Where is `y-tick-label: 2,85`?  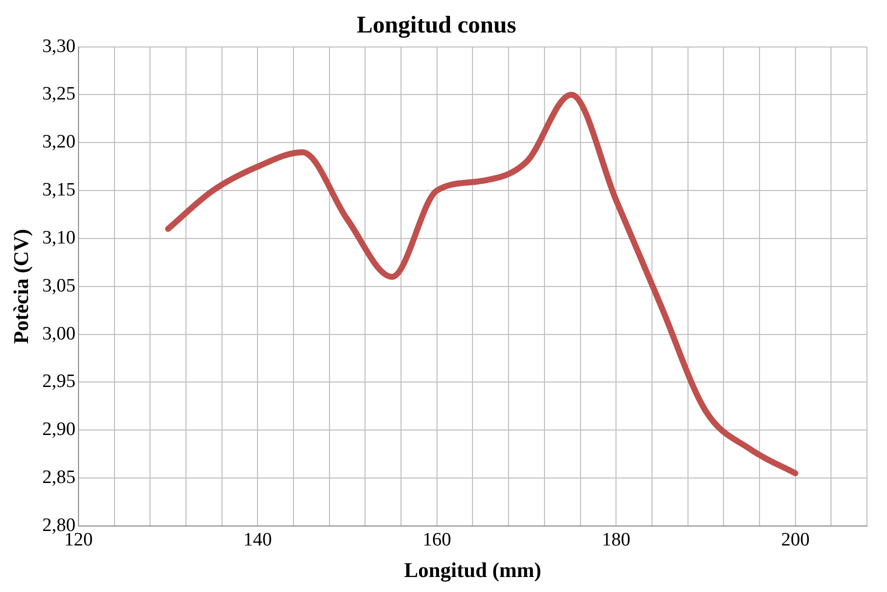 y-tick-label: 2,85 is located at coordinates (59, 477).